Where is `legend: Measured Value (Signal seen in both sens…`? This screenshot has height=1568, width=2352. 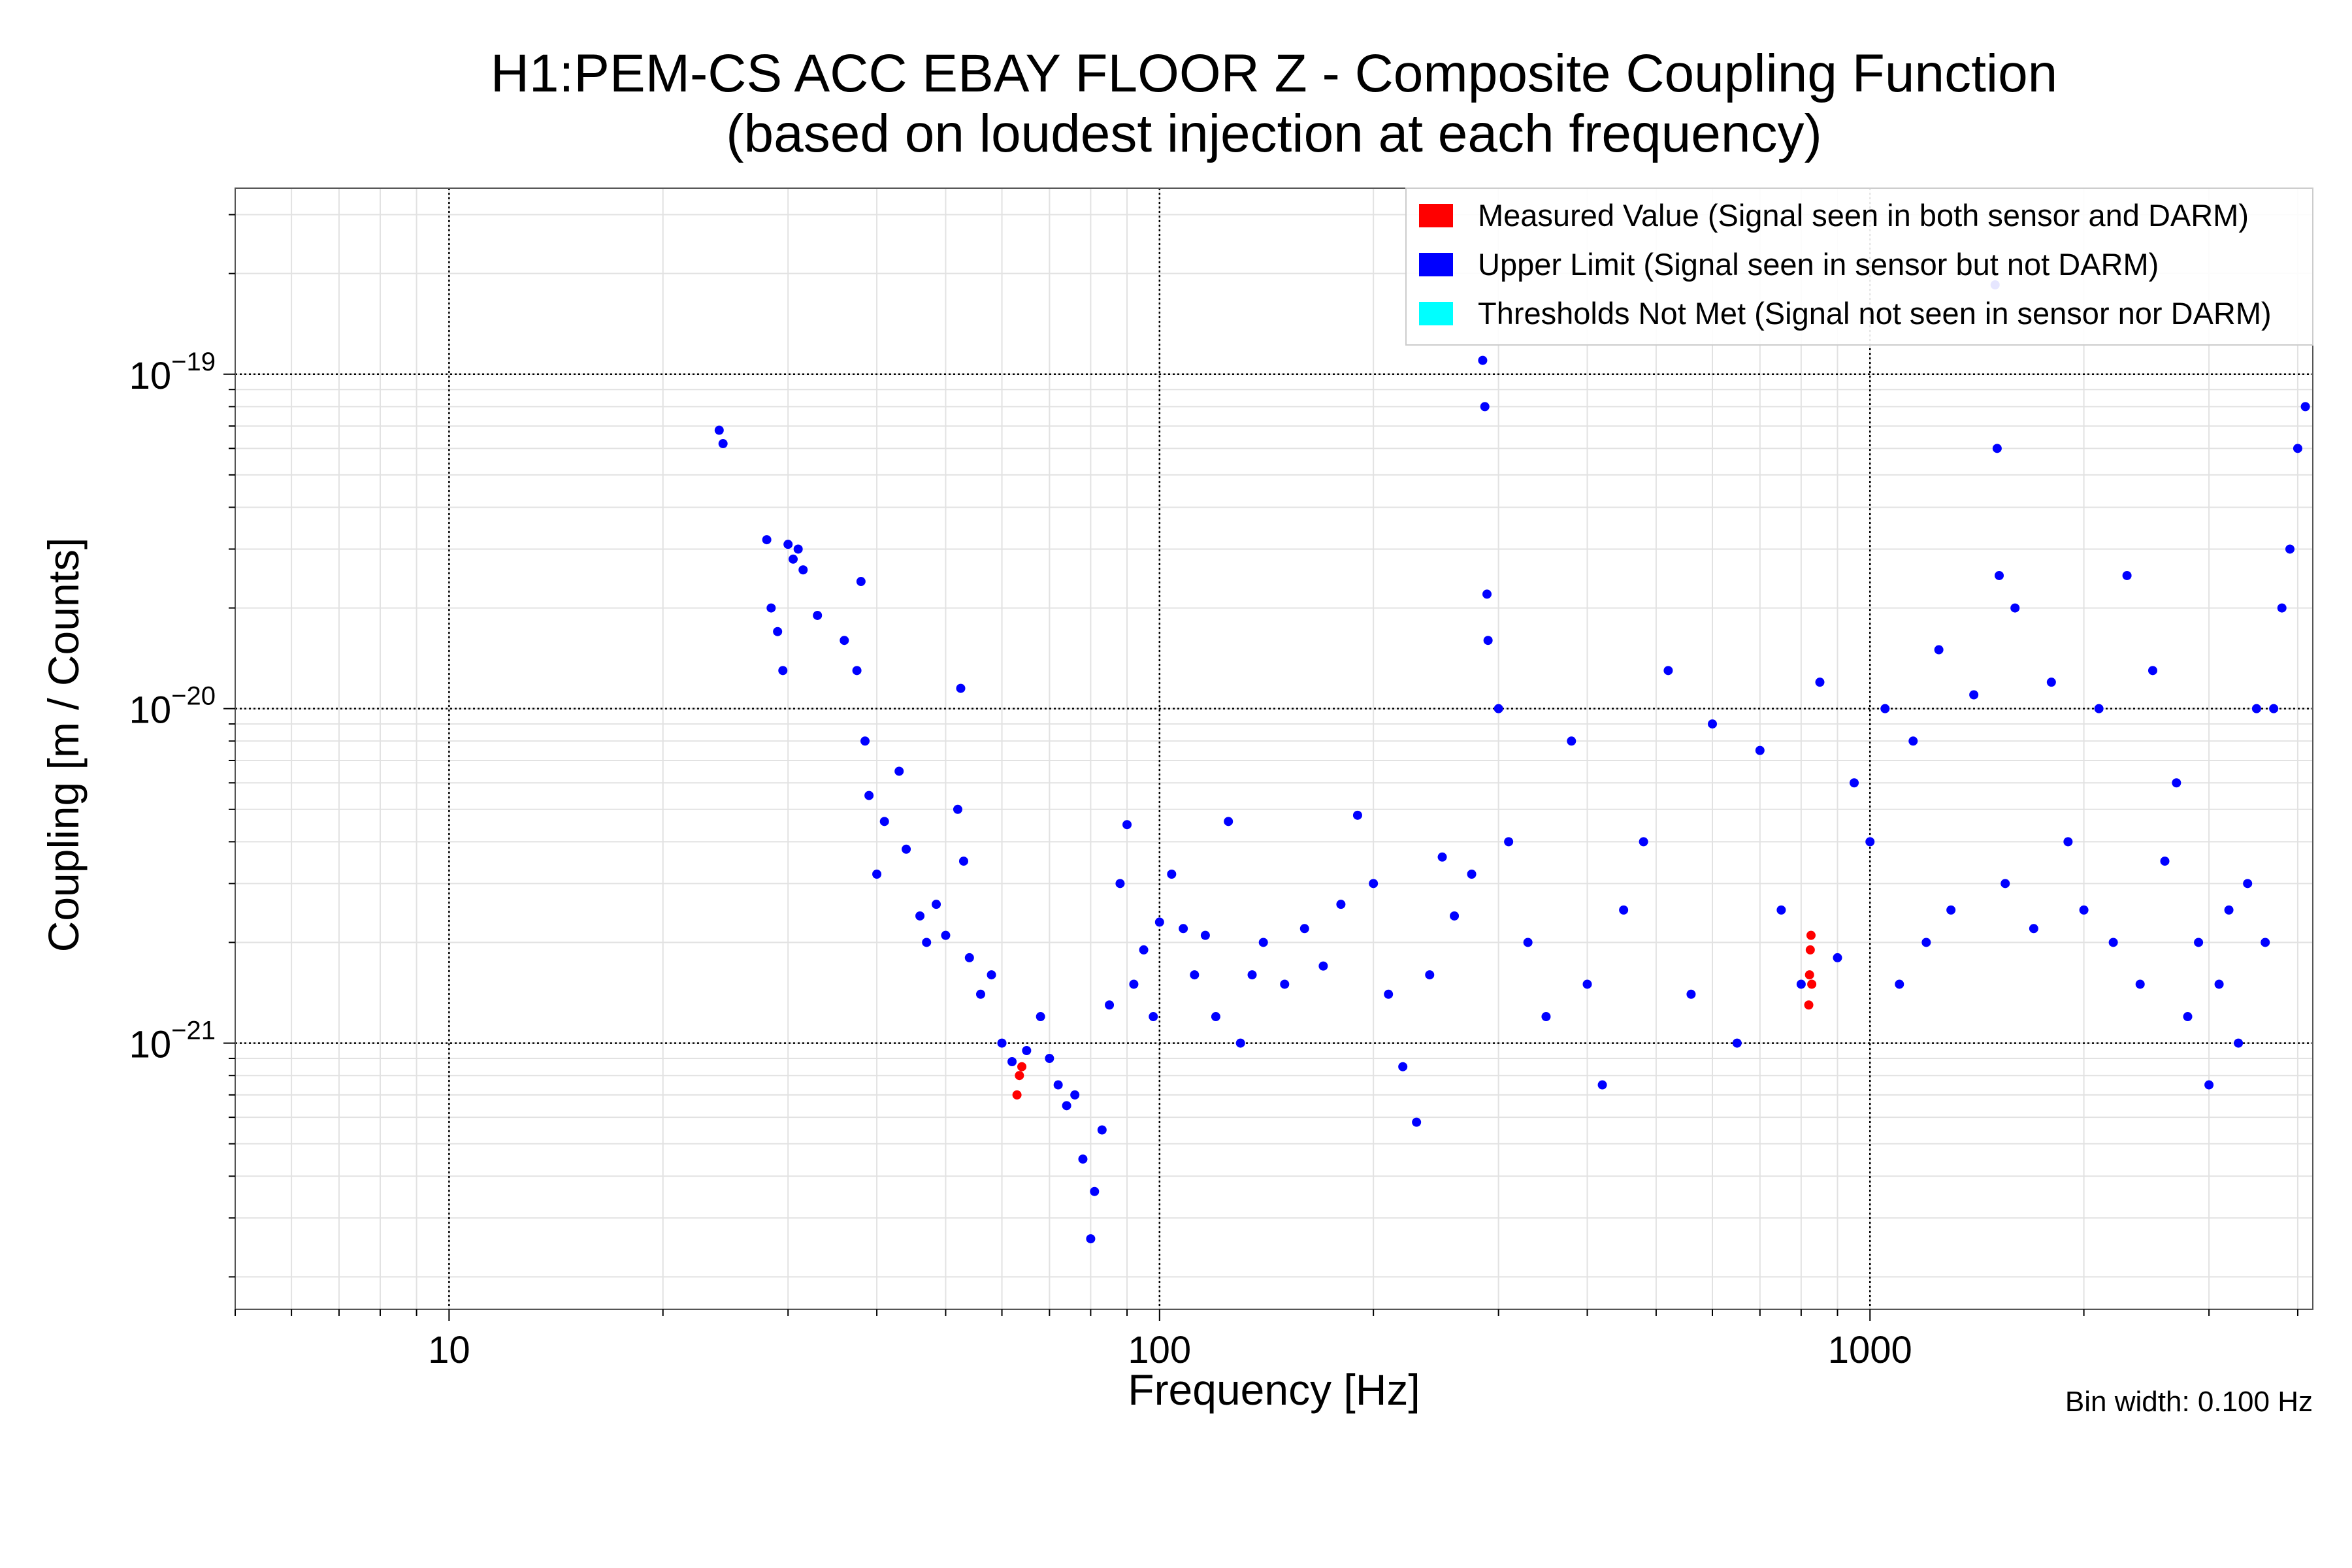
legend: Measured Value (Signal seen in both sens… is located at coordinates (1859, 267).